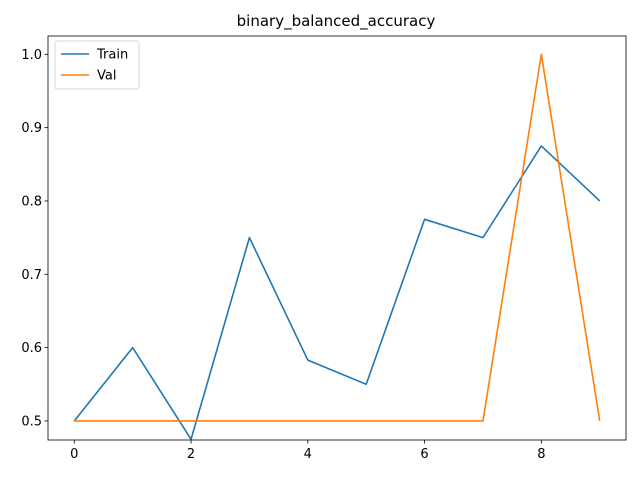  I want to click on y-tick-label: 0.9, so click(31, 128).